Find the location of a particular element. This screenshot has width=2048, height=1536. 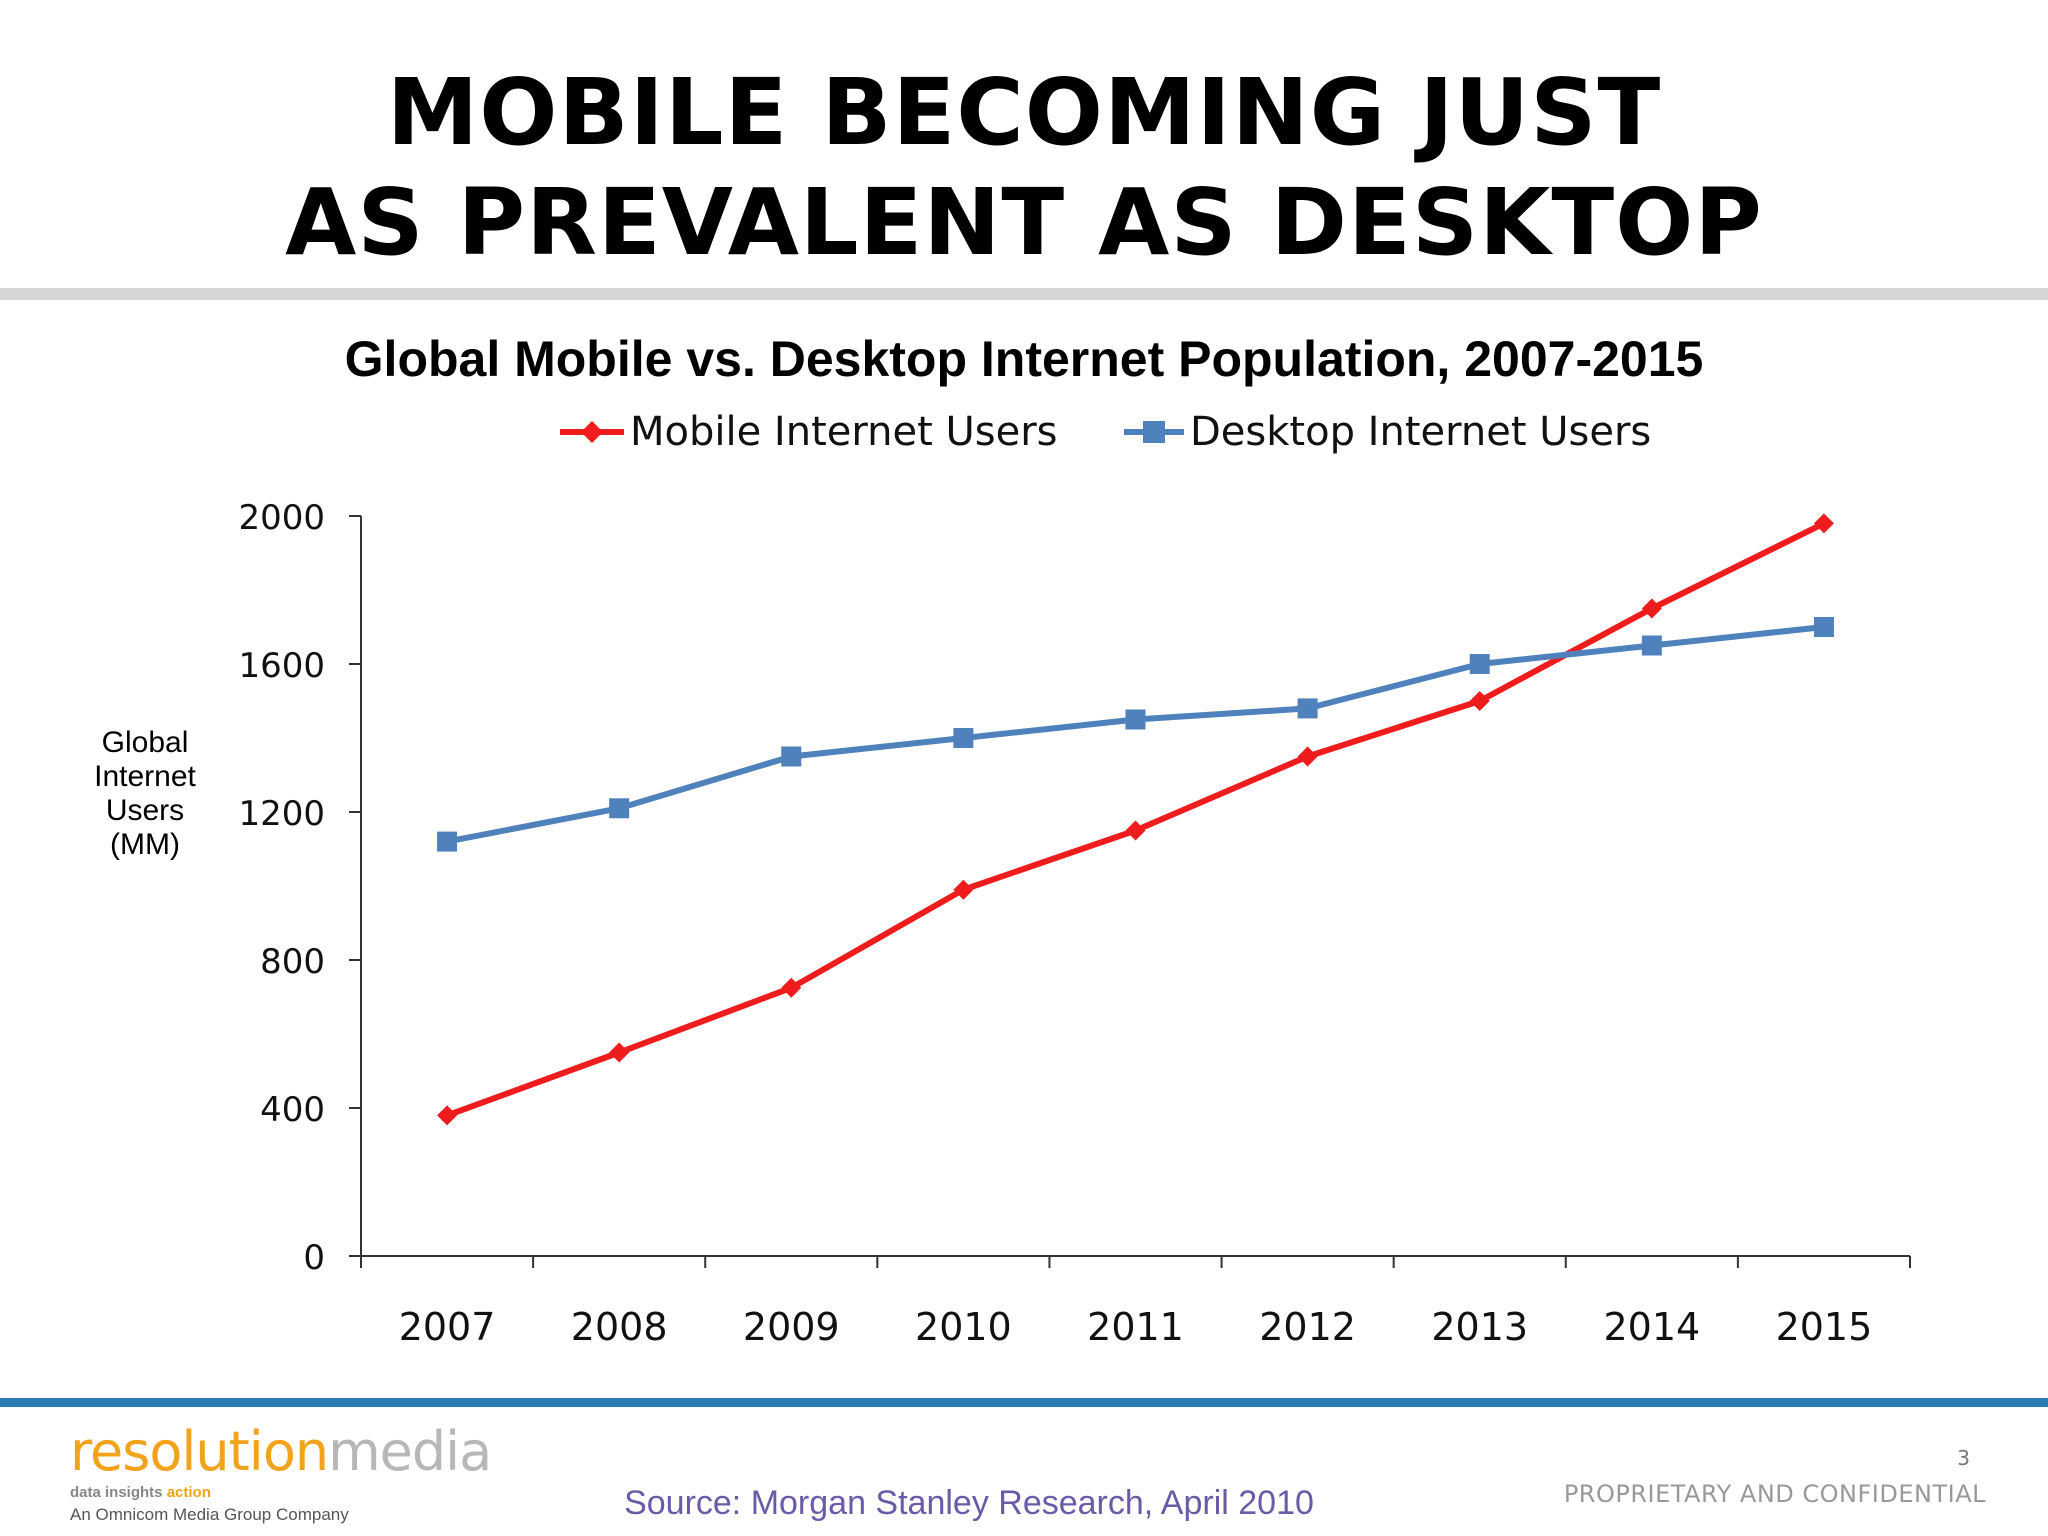

x-tick-label-5: 2012 is located at coordinates (1307, 1327).